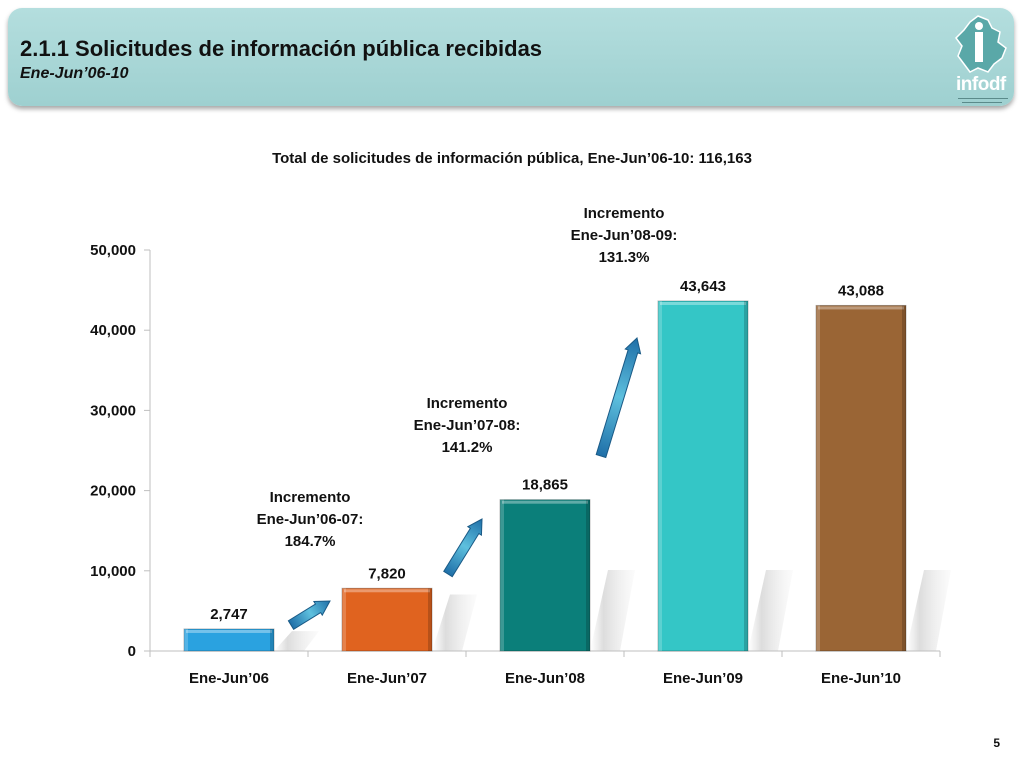 The width and height of the screenshot is (1024, 768). I want to click on y-tick-label: 20,000, so click(113, 491).